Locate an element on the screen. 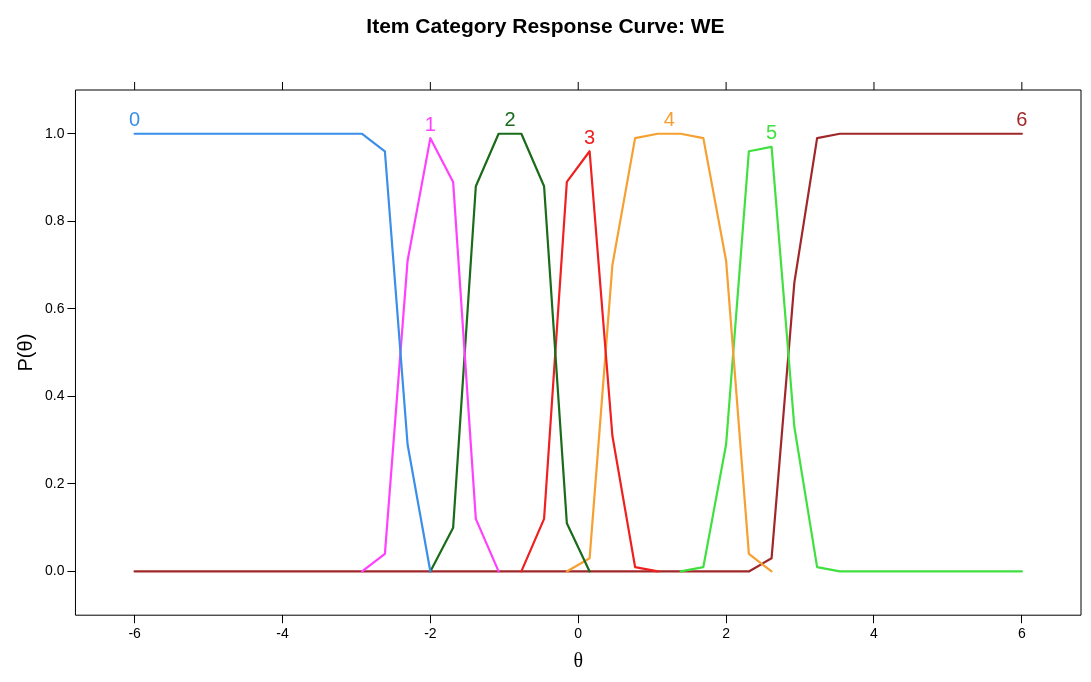  x-tick-label: 6 is located at coordinates (1021, 633).